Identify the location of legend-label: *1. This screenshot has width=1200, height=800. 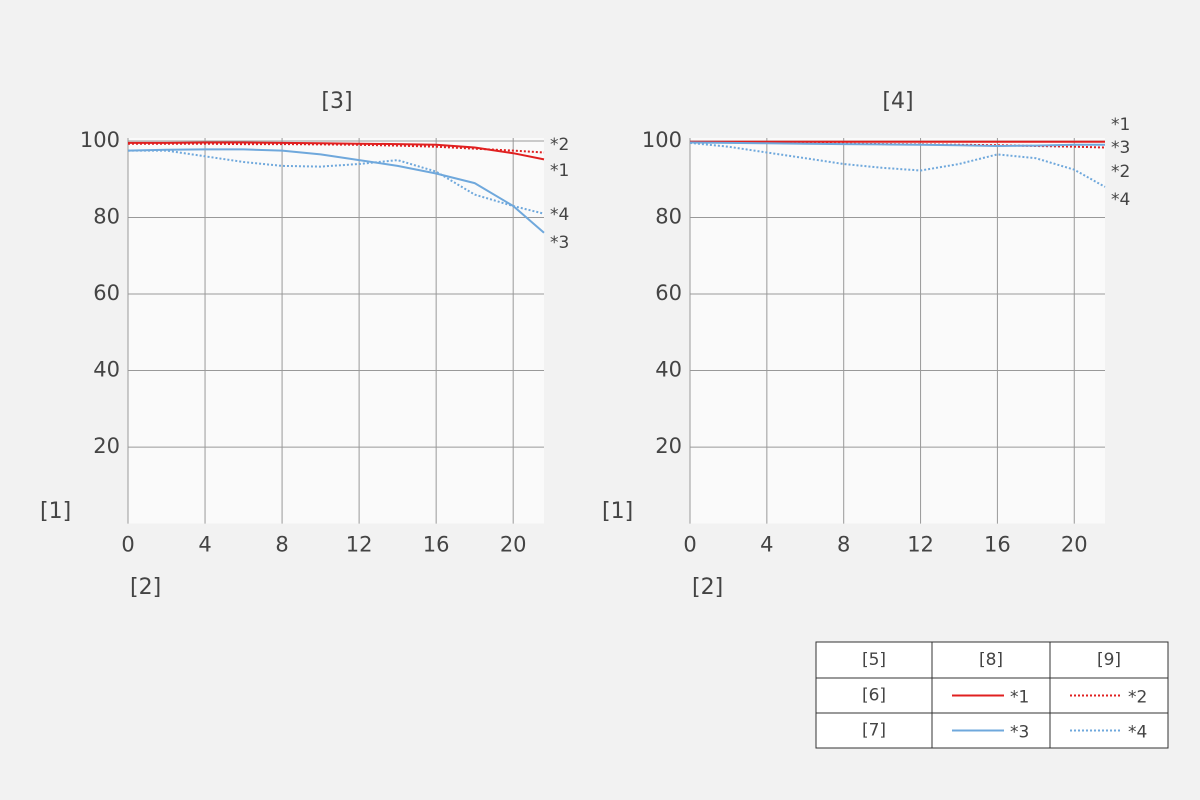
(1019, 698).